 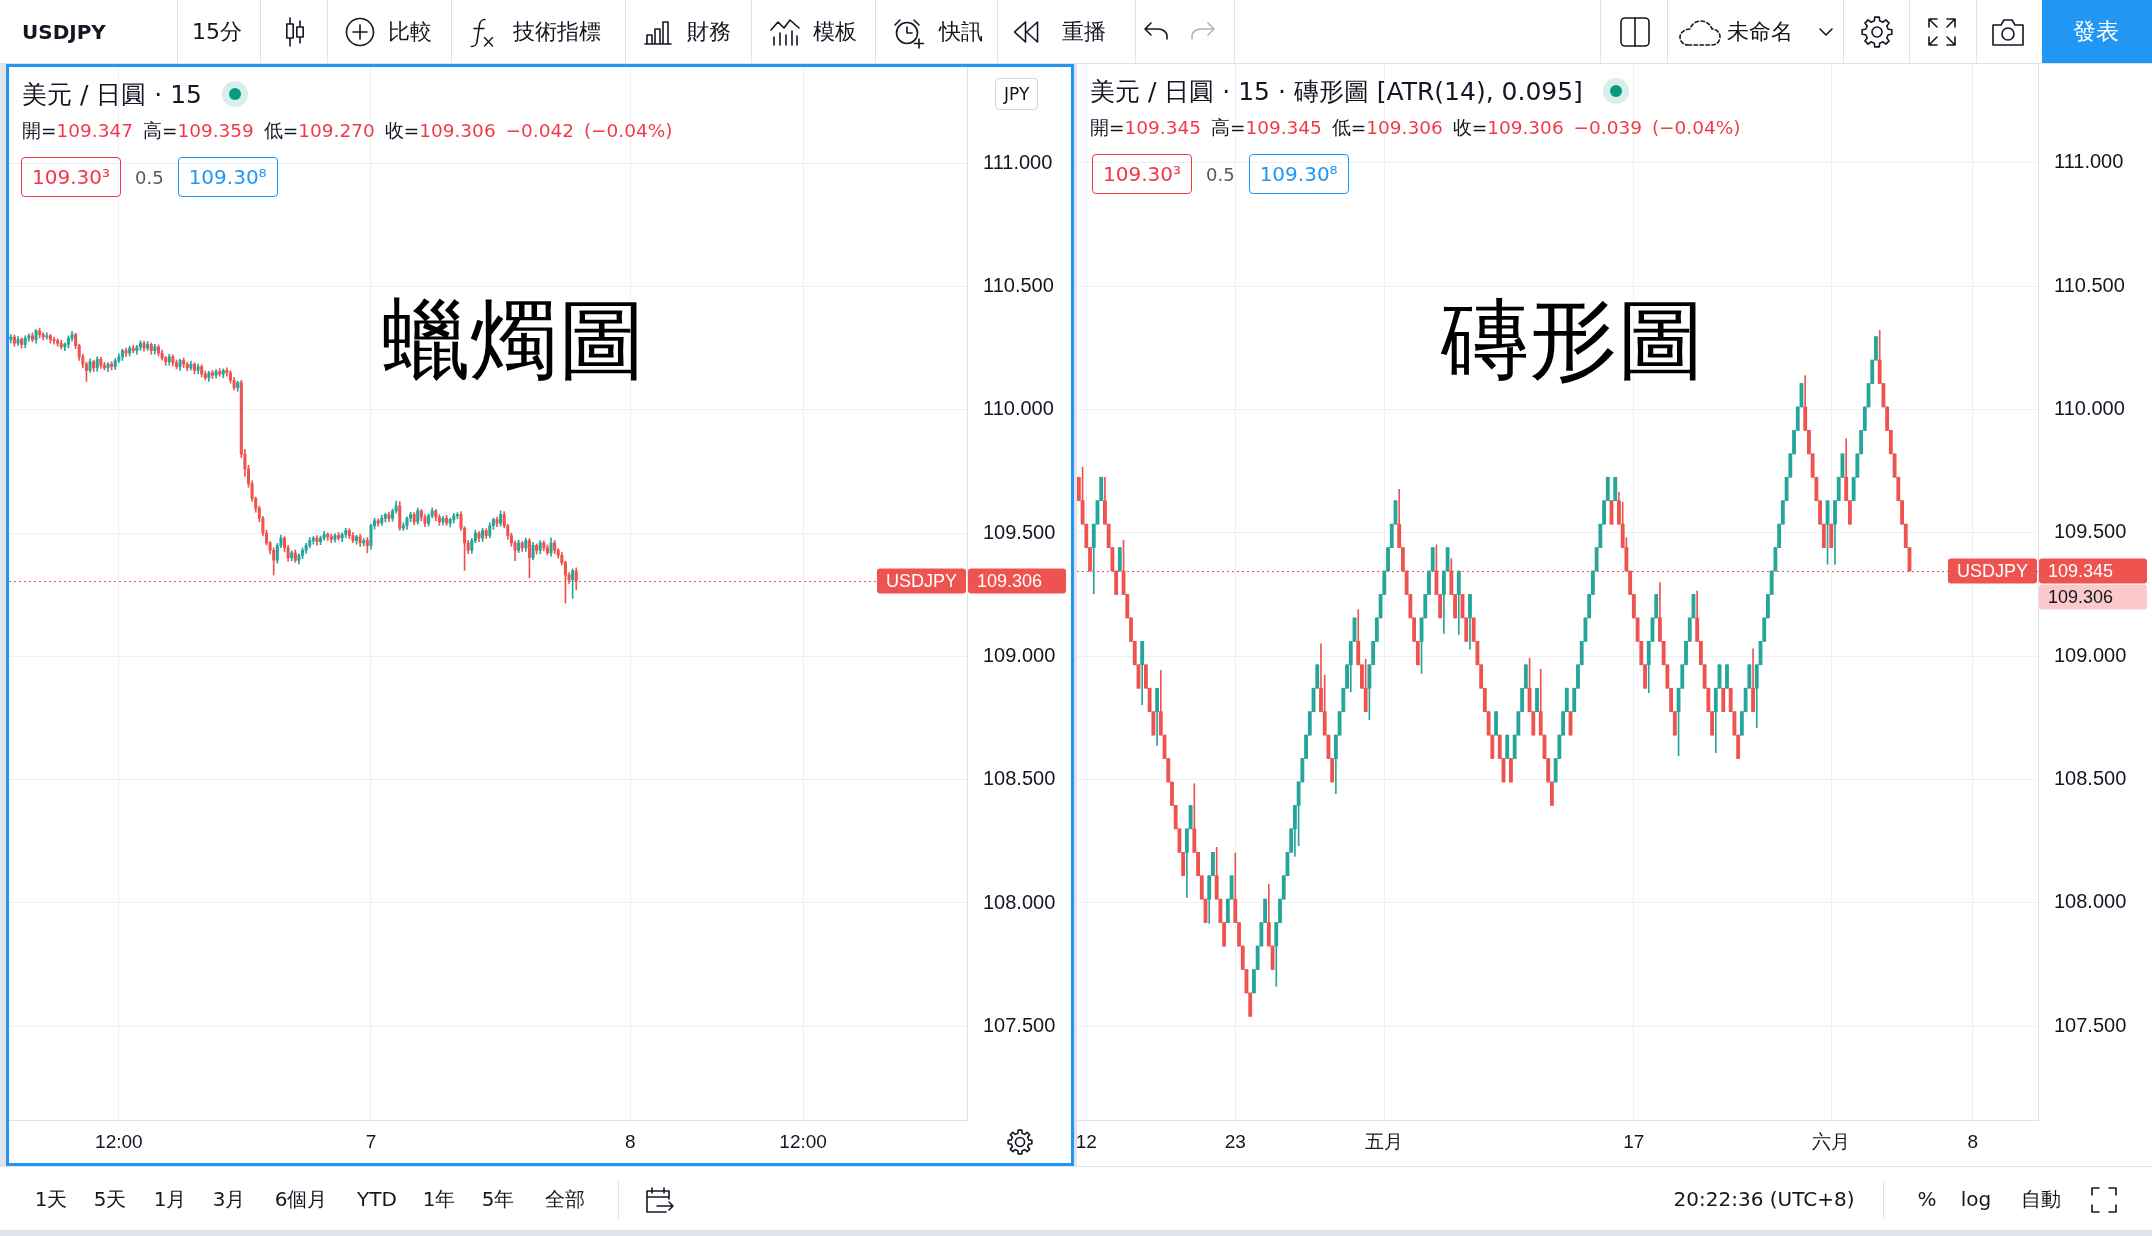 I want to click on text: 5天, so click(x=110, y=1199).